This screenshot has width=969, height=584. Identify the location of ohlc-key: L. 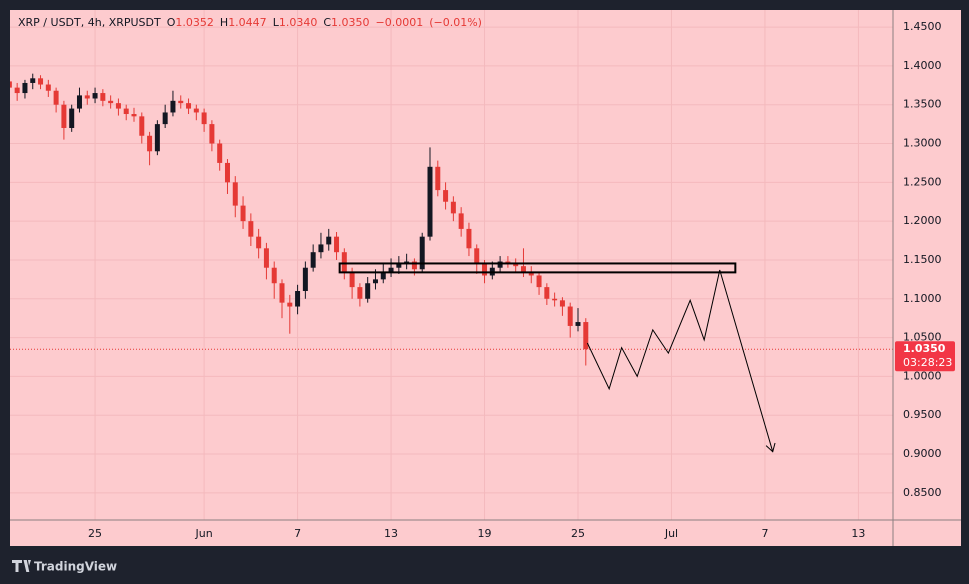
(275, 22).